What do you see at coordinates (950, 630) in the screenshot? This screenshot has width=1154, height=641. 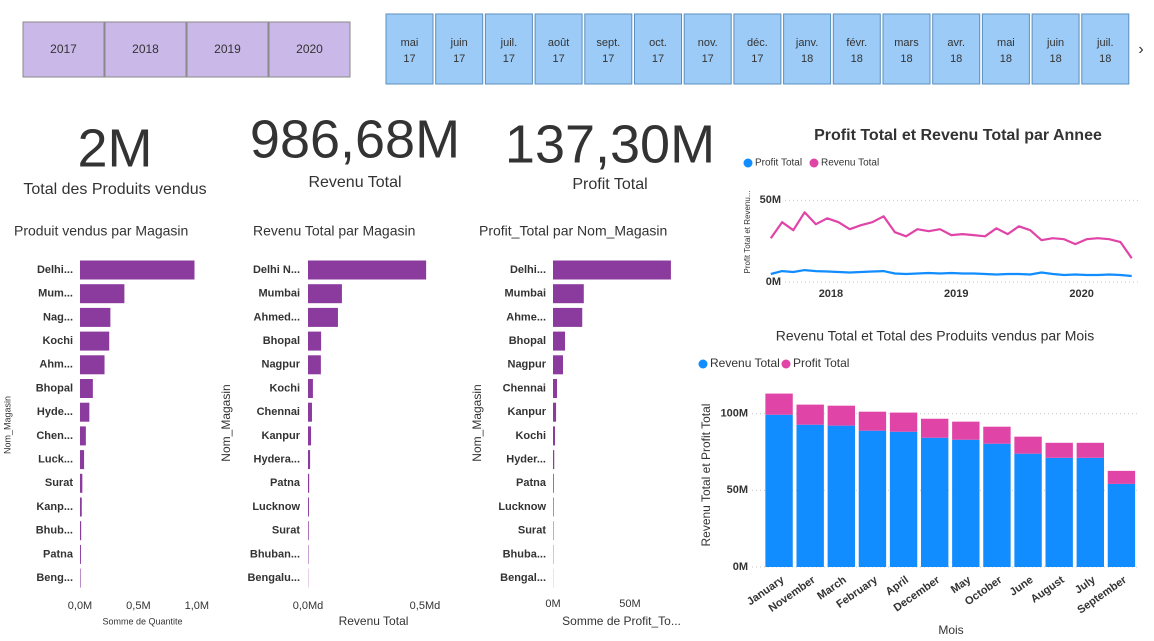 I see `x-axis-label: Mois` at bounding box center [950, 630].